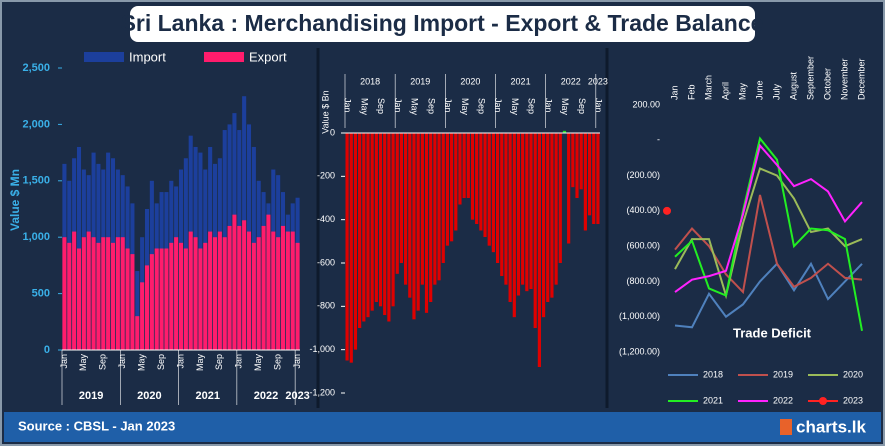 Image resolution: width=885 pixels, height=446 pixels. Describe the element at coordinates (783, 374) in the screenshot. I see `legend-label: 2019` at that location.